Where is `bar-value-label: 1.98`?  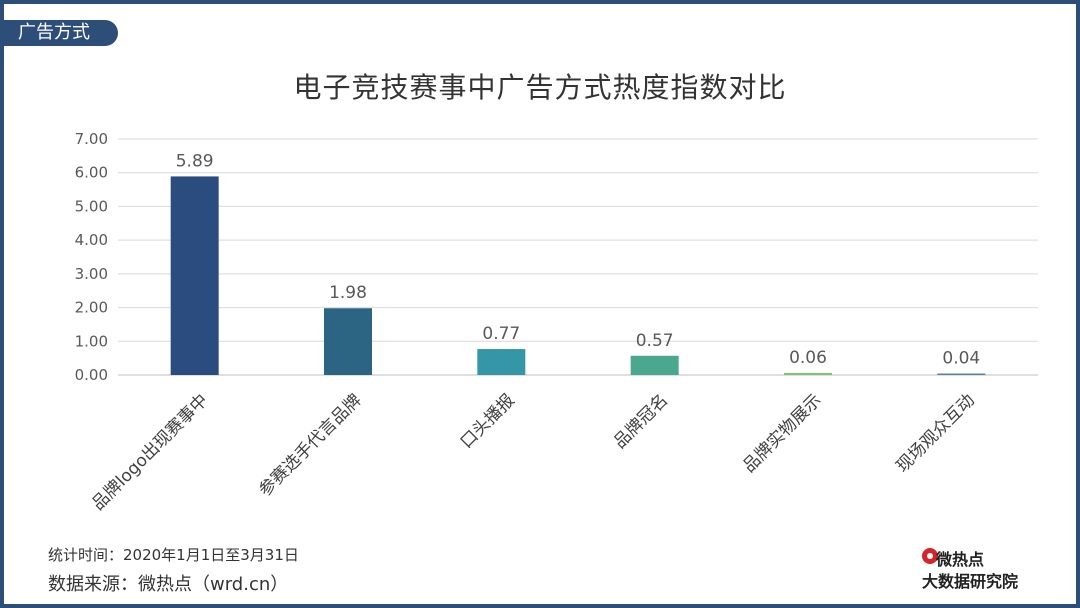 bar-value-label: 1.98 is located at coordinates (348, 293).